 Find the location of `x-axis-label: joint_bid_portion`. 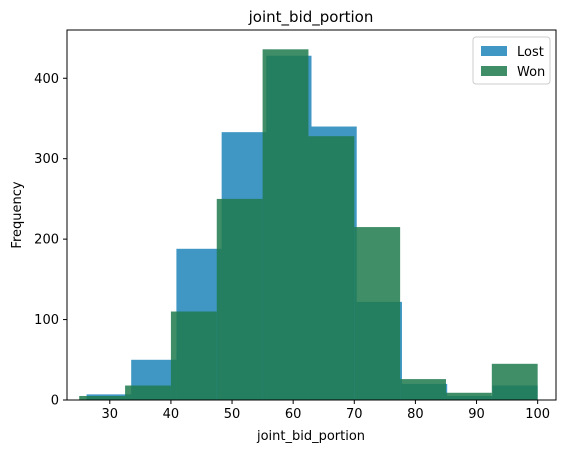

x-axis-label: joint_bid_portion is located at coordinates (310, 436).